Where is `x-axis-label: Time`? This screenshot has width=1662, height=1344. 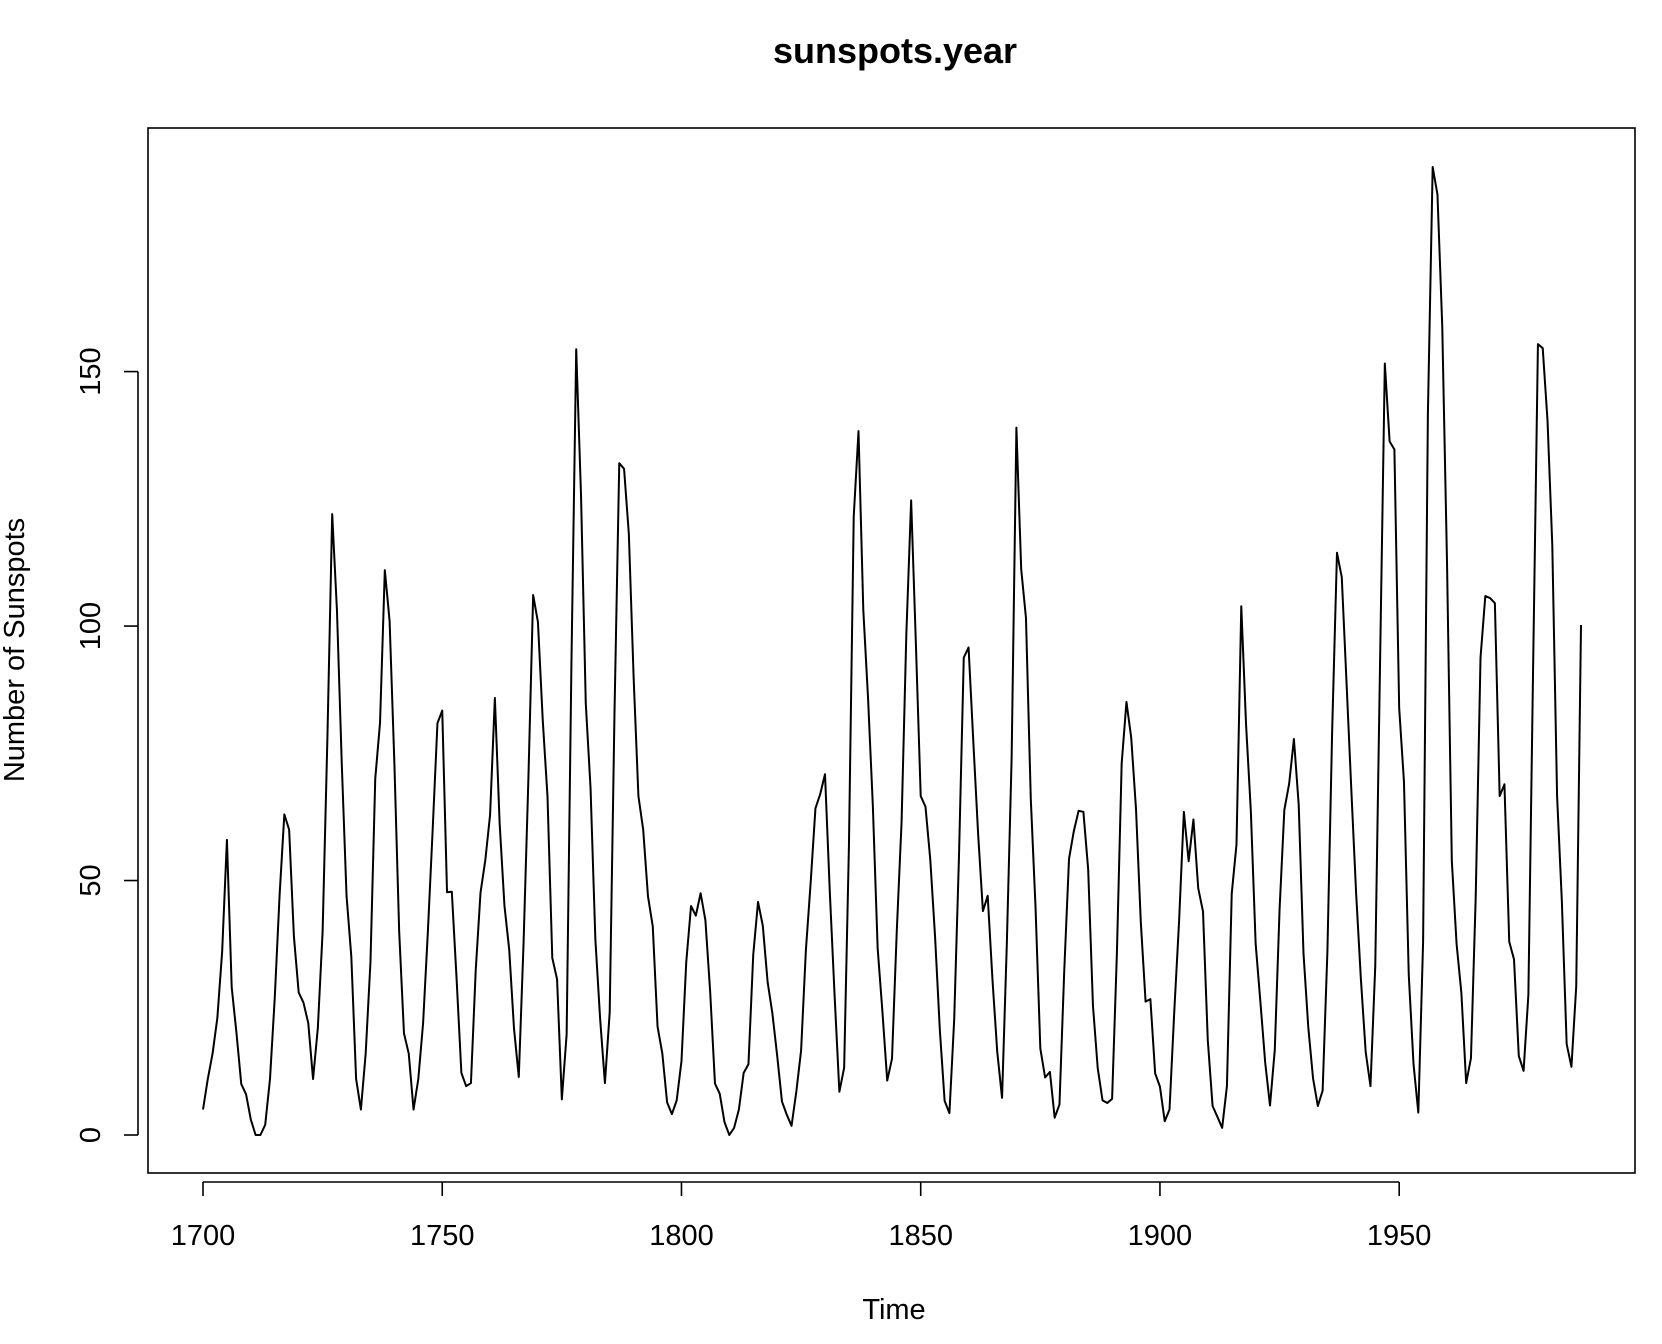 x-axis-label: Time is located at coordinates (893, 1310).